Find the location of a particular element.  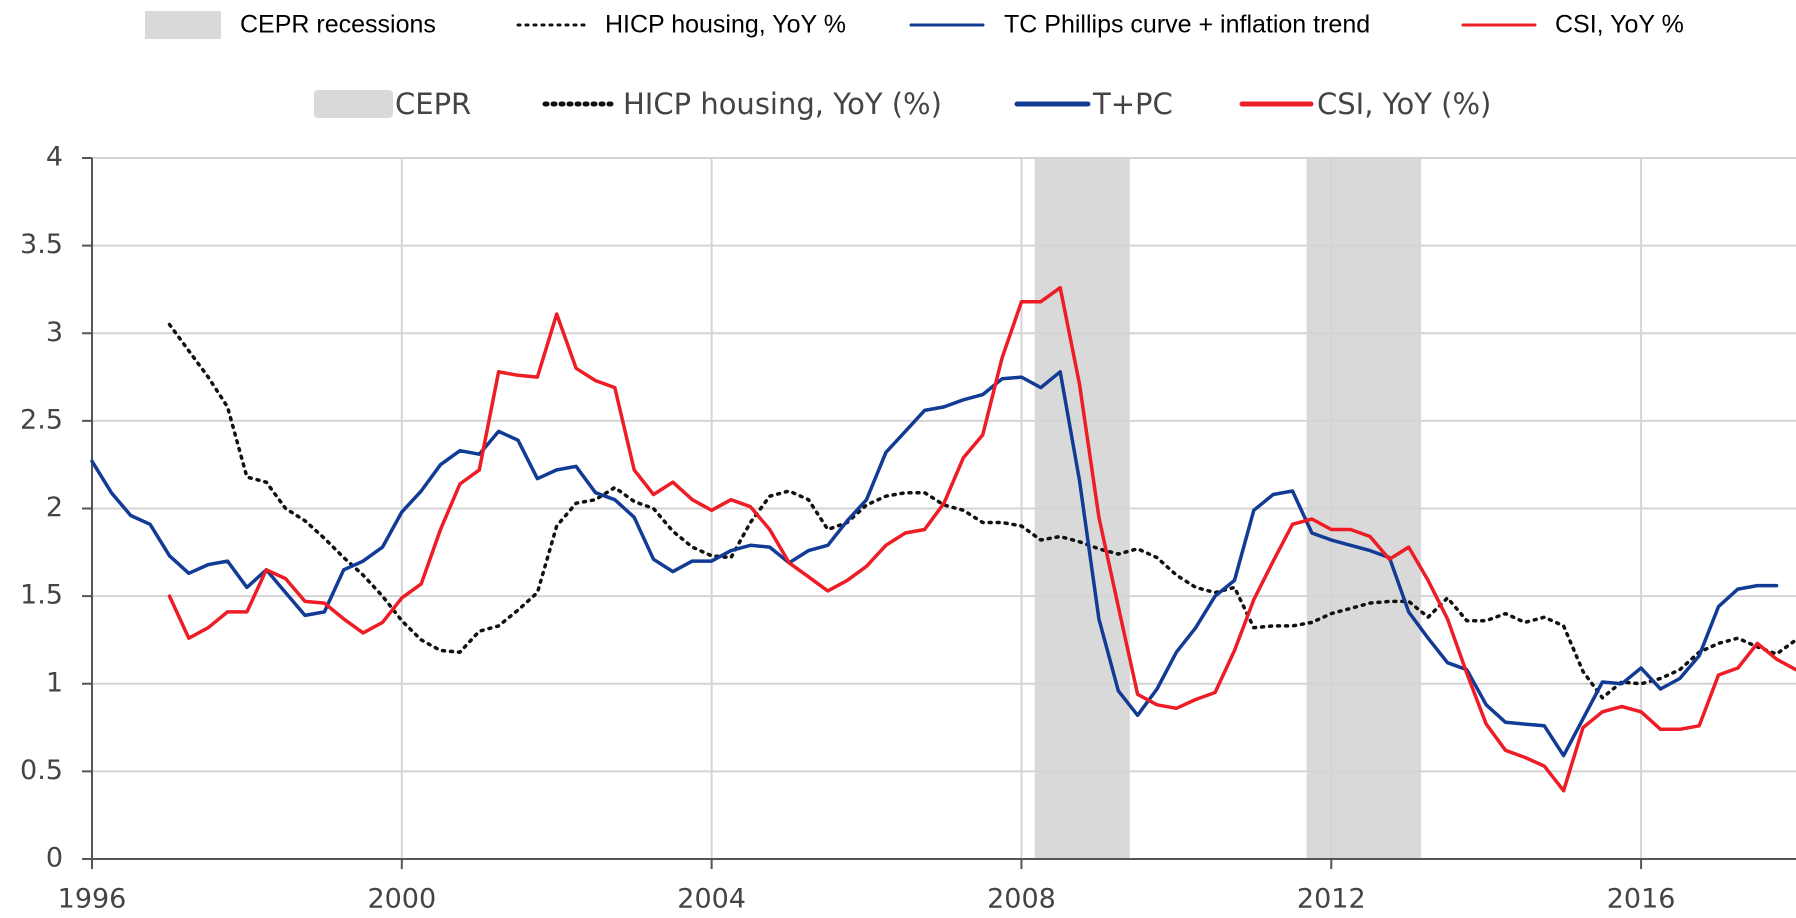

x-tick-label: 2004 is located at coordinates (711, 899).